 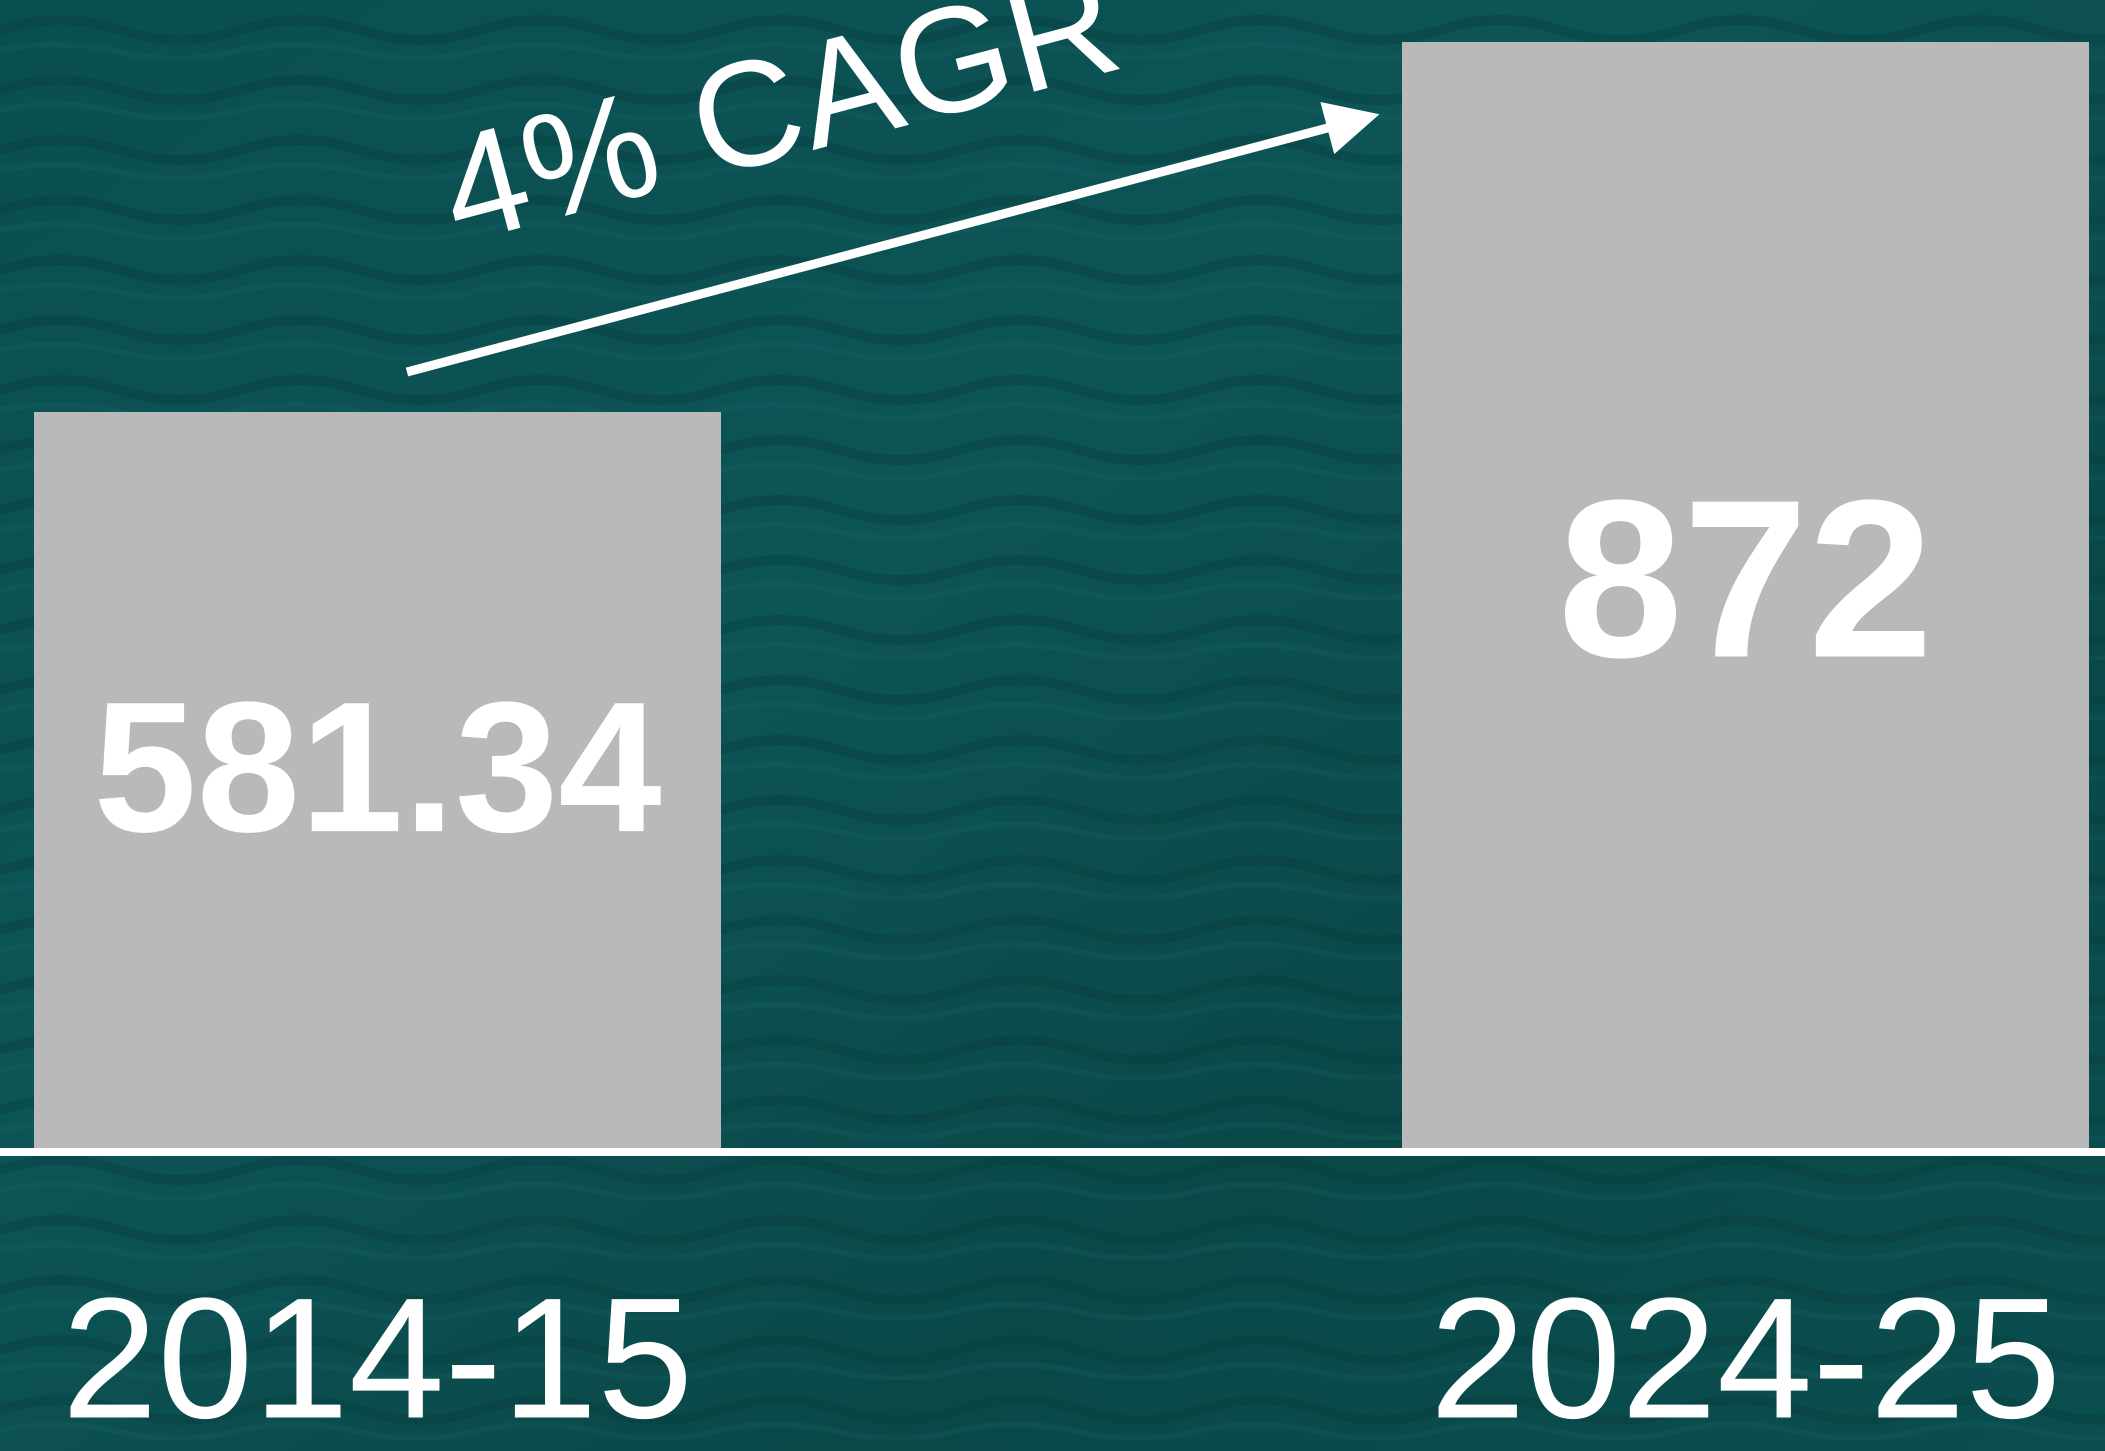 What do you see at coordinates (1745, 1356) in the screenshot?
I see `x-tick-label: 2024-25` at bounding box center [1745, 1356].